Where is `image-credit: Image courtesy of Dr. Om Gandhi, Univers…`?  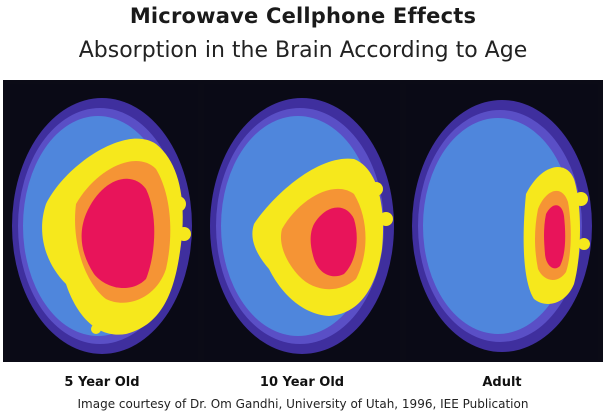 image-credit: Image courtesy of Dr. Om Gandhi, Univers… is located at coordinates (303, 404).